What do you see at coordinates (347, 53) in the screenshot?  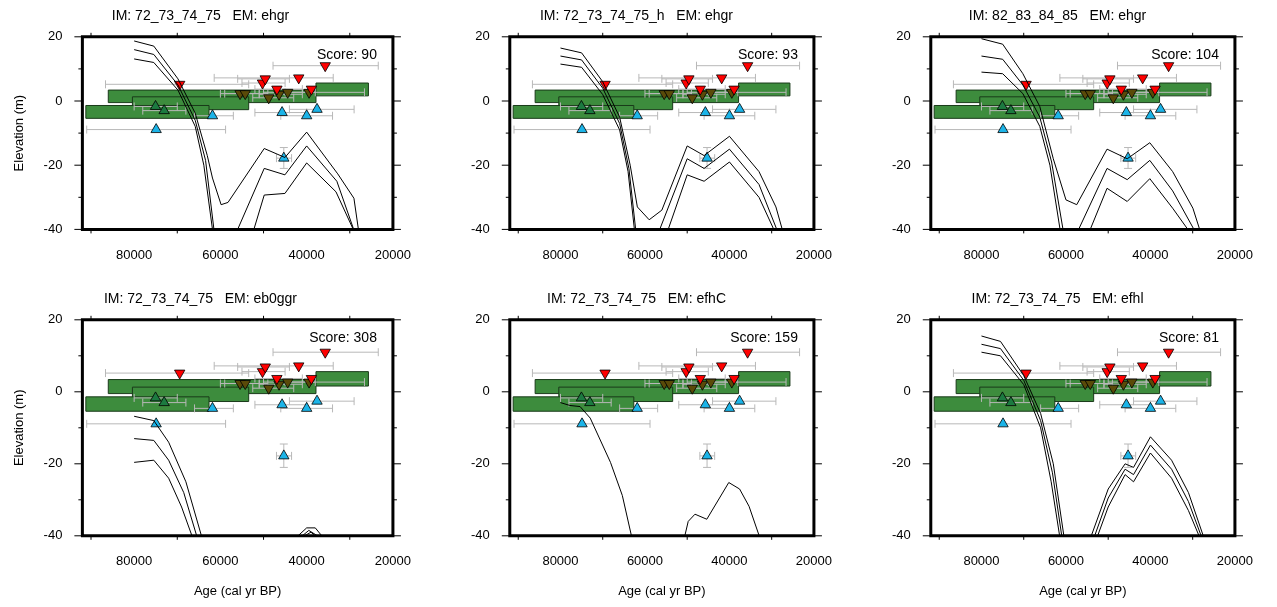 I see `annotation: Score: 90` at bounding box center [347, 53].